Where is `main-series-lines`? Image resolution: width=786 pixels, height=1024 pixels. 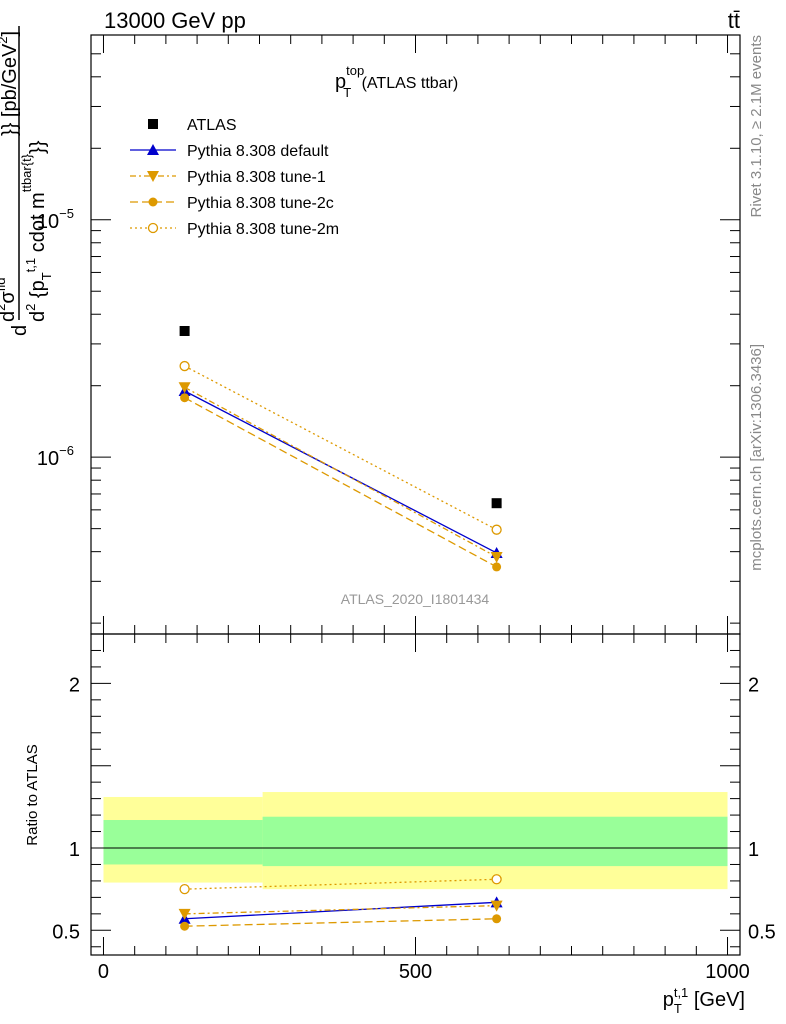
main-series-lines is located at coordinates (340, 466).